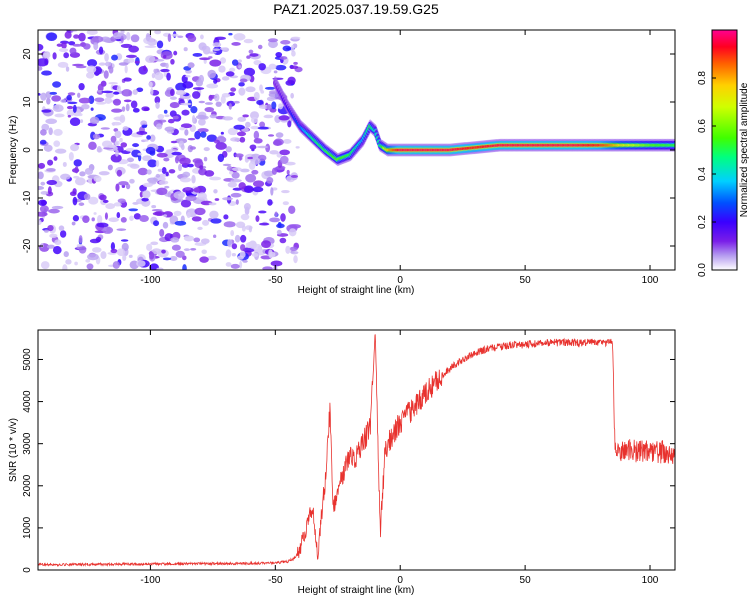 Image resolution: width=750 pixels, height=600 pixels. Describe the element at coordinates (27, 527) in the screenshot. I see `y-tick-label: 1000` at that location.